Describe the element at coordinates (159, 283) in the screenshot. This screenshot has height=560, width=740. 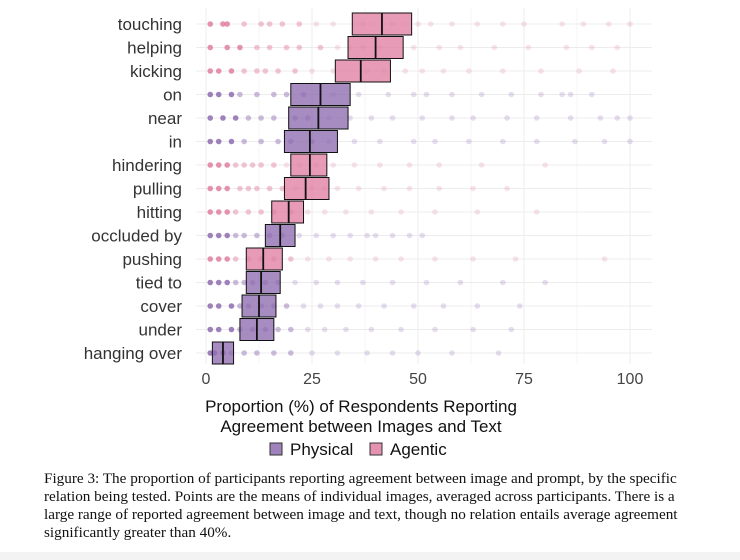
I see `category-label: tied to` at that location.